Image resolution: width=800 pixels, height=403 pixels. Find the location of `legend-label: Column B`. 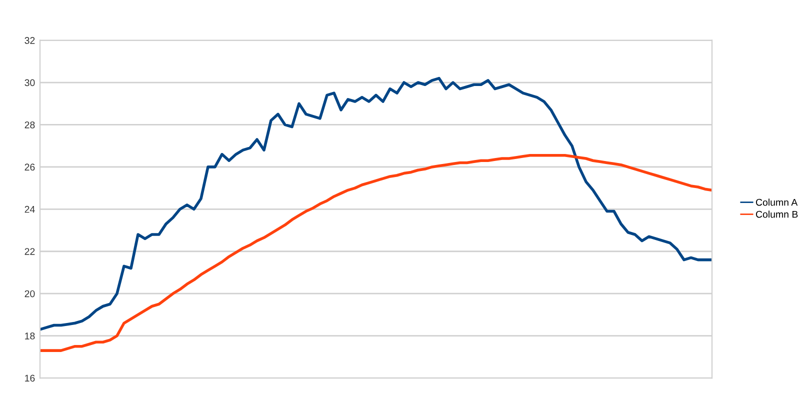

legend-label: Column B is located at coordinates (777, 214).